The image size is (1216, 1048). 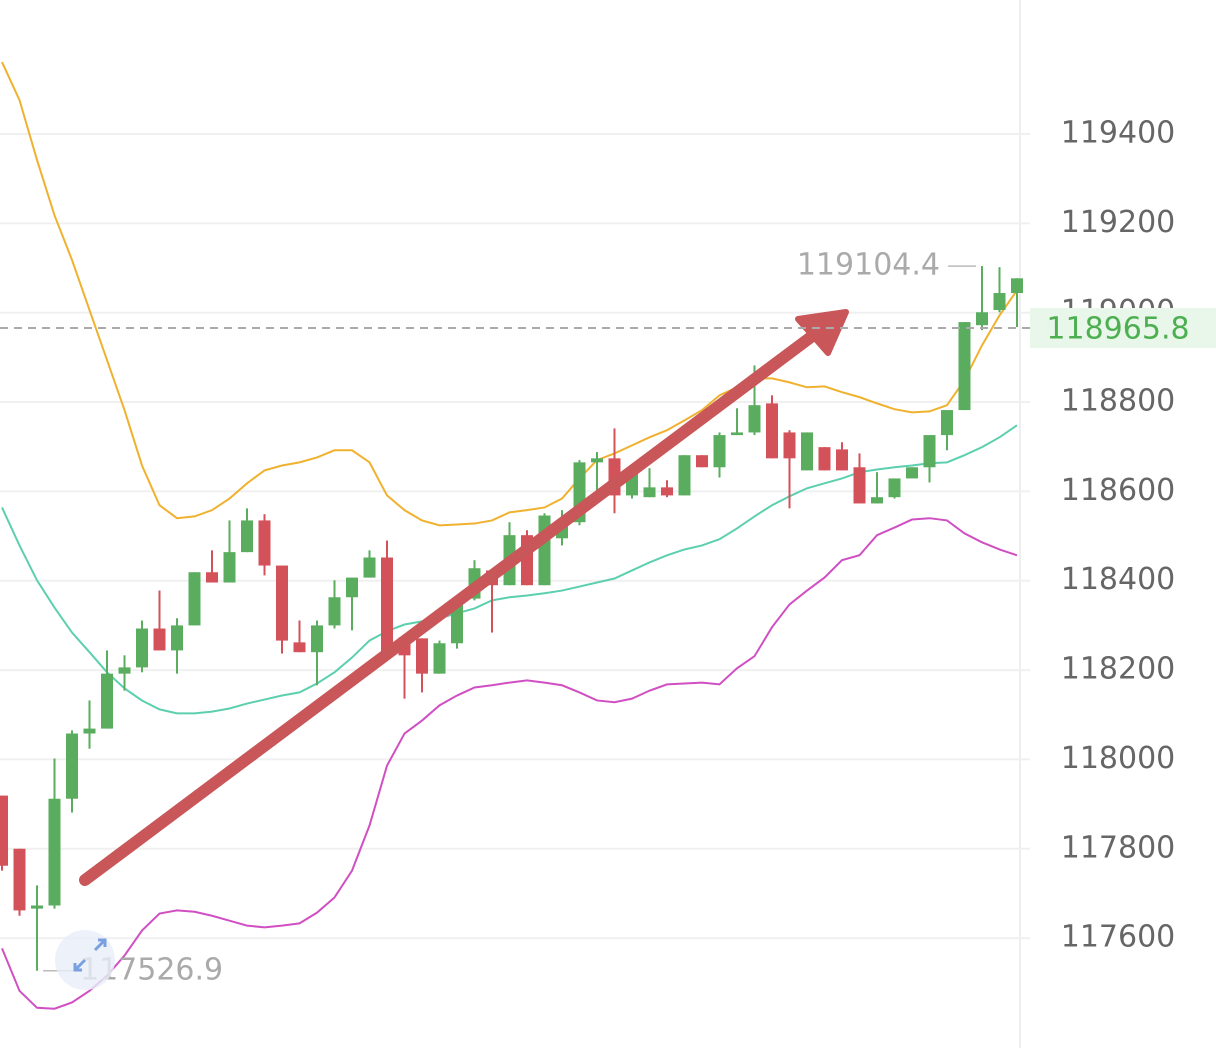 What do you see at coordinates (608, 327) in the screenshot?
I see `last-price: 118965.8` at bounding box center [608, 327].